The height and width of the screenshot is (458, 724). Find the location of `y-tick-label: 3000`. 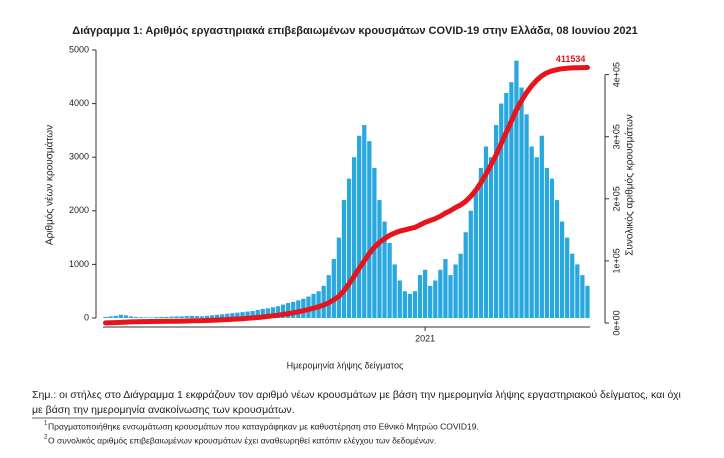

y-tick-label: 3000 is located at coordinates (79, 157).